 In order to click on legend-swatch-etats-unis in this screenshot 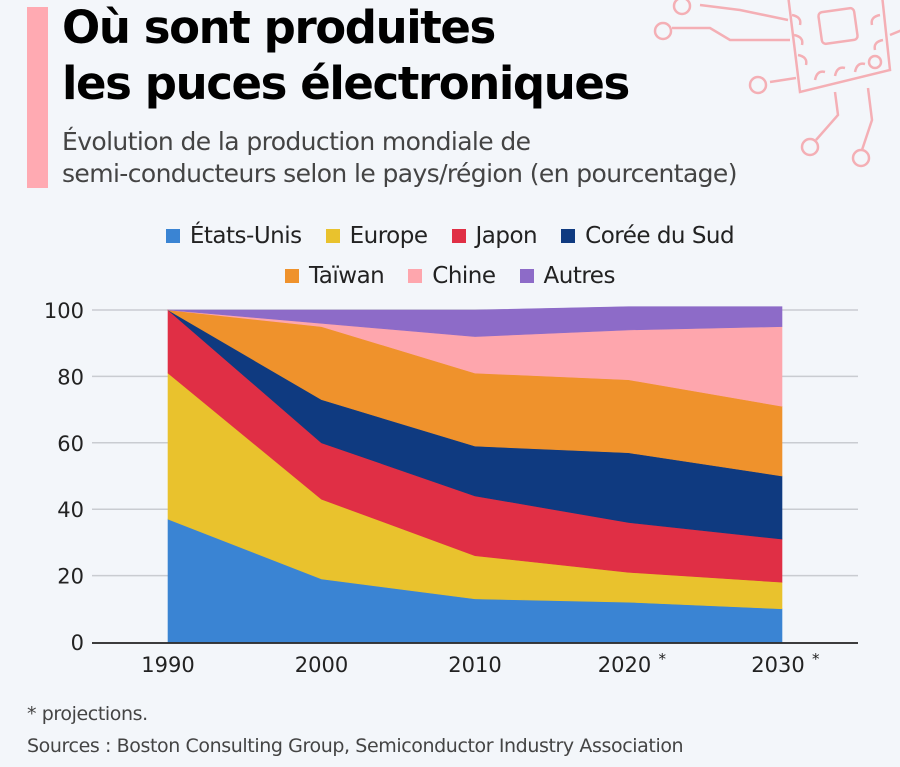, I will do `click(172, 236)`.